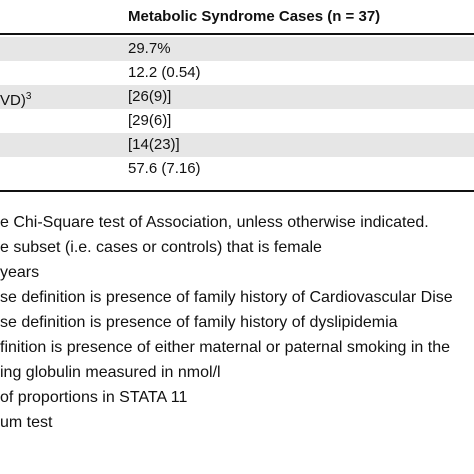  What do you see at coordinates (26, 422) in the screenshot?
I see `footnote: um test` at bounding box center [26, 422].